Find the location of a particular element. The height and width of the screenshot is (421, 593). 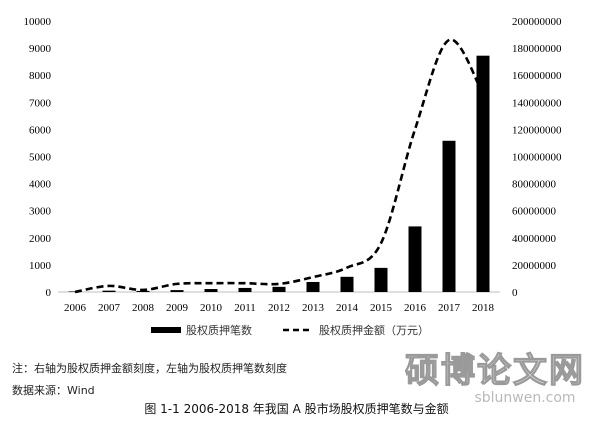

right-axis-tick-label: 100000000 is located at coordinates (537, 158).